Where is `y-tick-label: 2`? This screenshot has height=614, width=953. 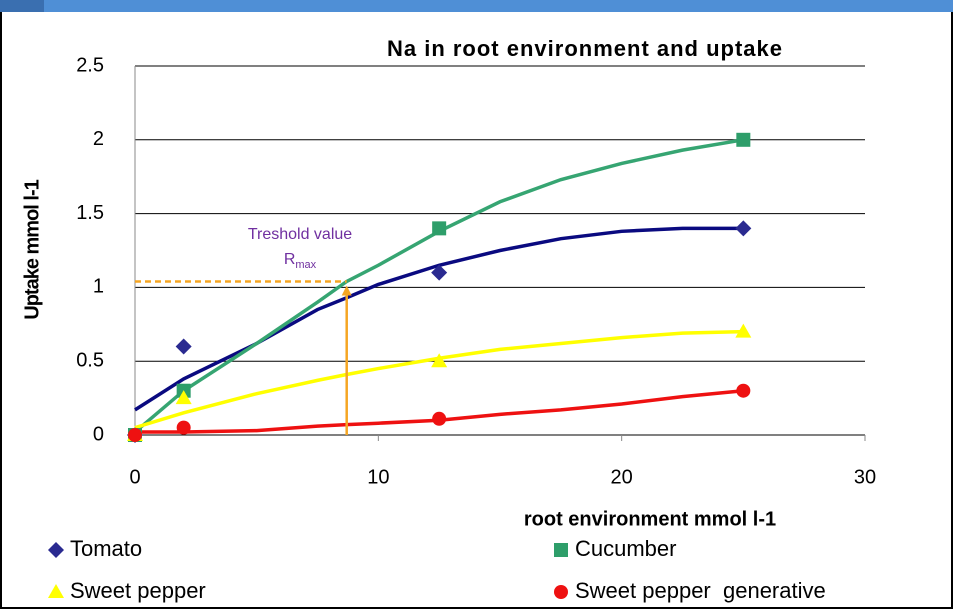 y-tick-label: 2 is located at coordinates (98, 139).